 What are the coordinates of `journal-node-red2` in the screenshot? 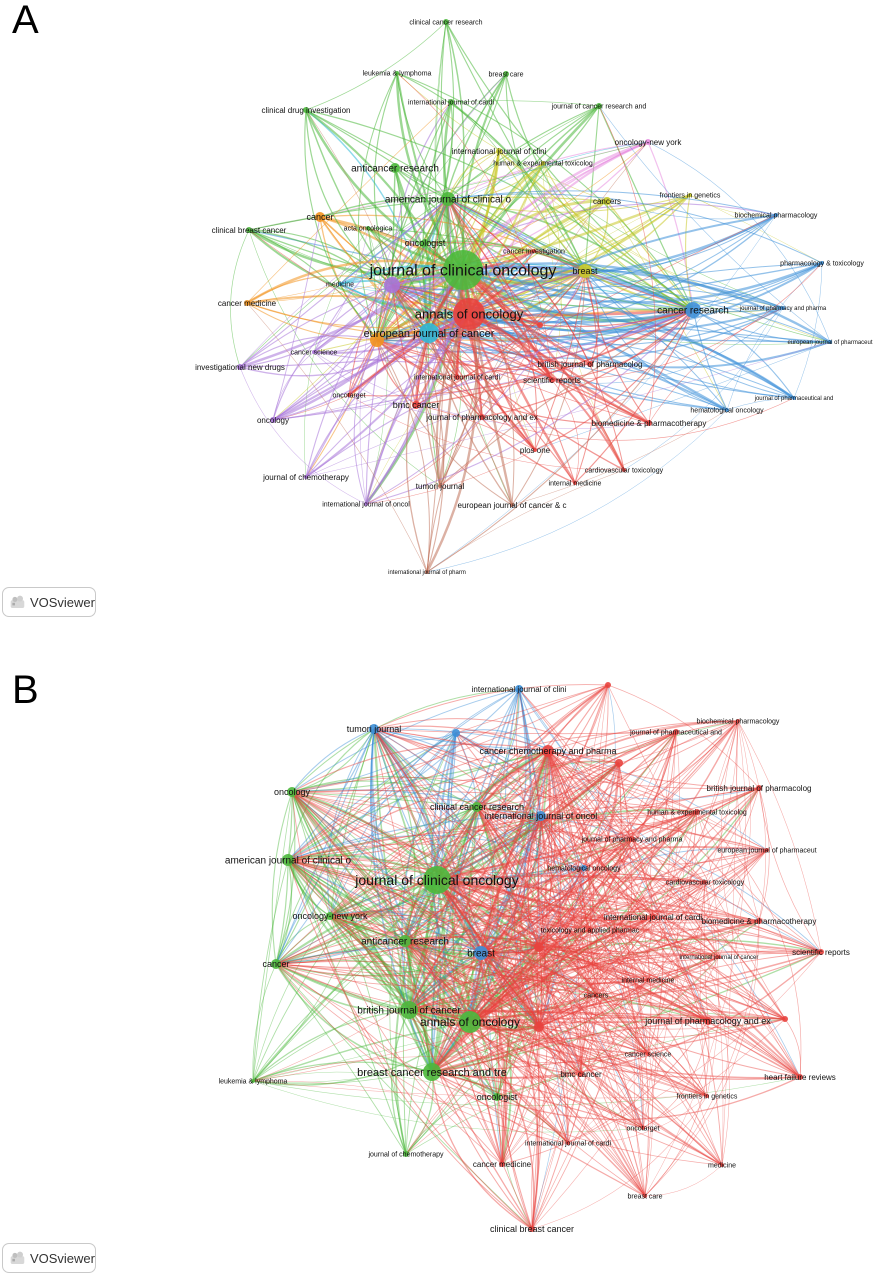 It's located at (540, 325).